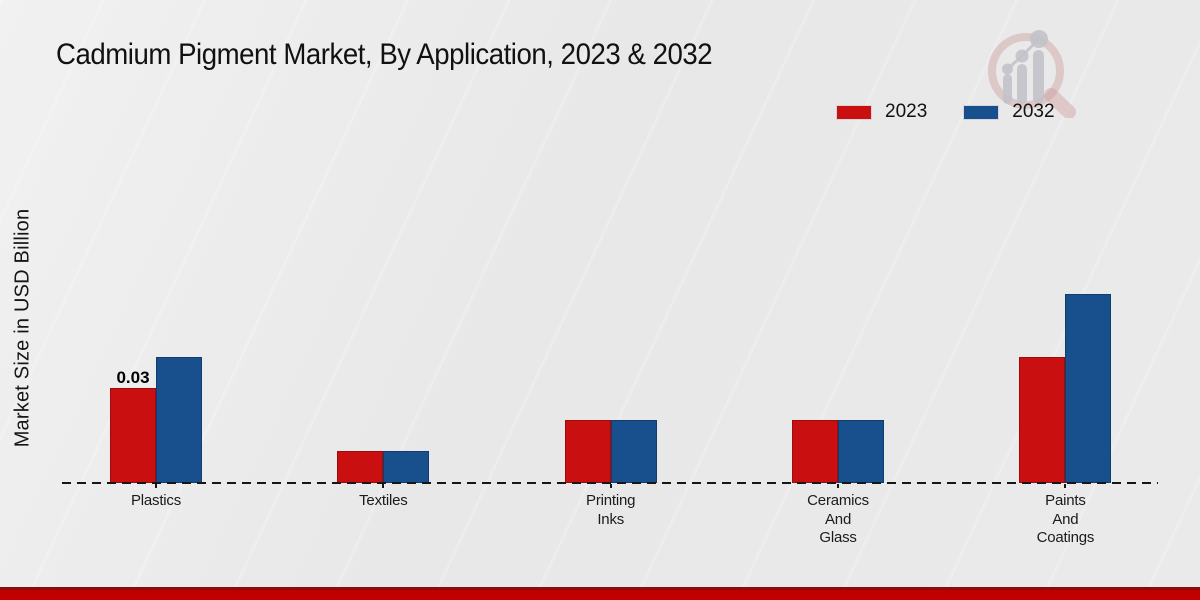 Image resolution: width=1200 pixels, height=600 pixels. What do you see at coordinates (1042, 420) in the screenshot?
I see `bar-2023-paints-and-coatings` at bounding box center [1042, 420].